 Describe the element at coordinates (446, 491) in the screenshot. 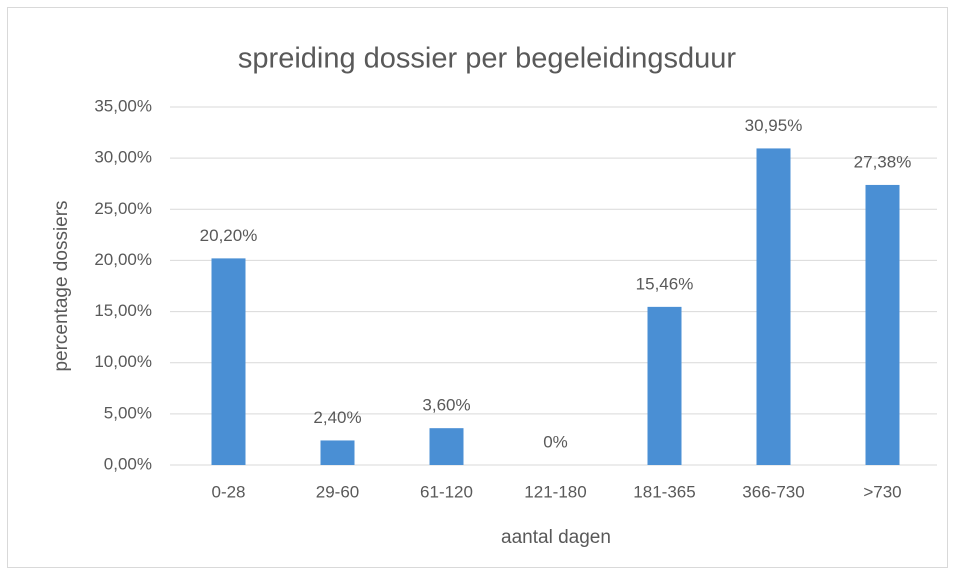

I see `x-tick-label: 61-120` at that location.